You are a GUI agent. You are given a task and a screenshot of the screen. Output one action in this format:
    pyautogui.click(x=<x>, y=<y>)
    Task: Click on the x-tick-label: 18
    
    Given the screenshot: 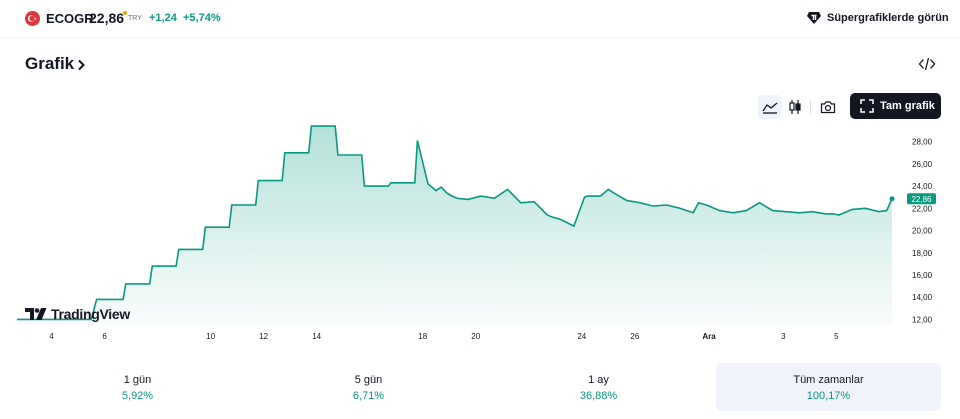 What is the action you would take?
    pyautogui.click(x=422, y=336)
    